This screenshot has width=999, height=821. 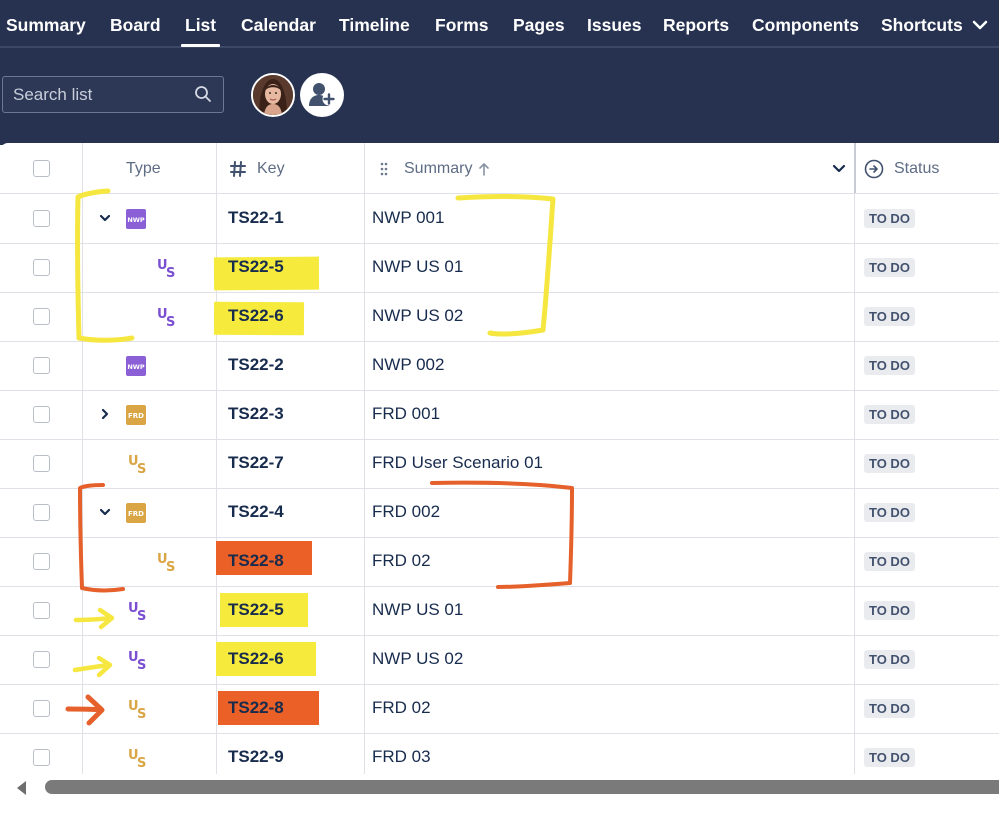 I want to click on column-menu-chevron-icon, so click(x=839, y=169).